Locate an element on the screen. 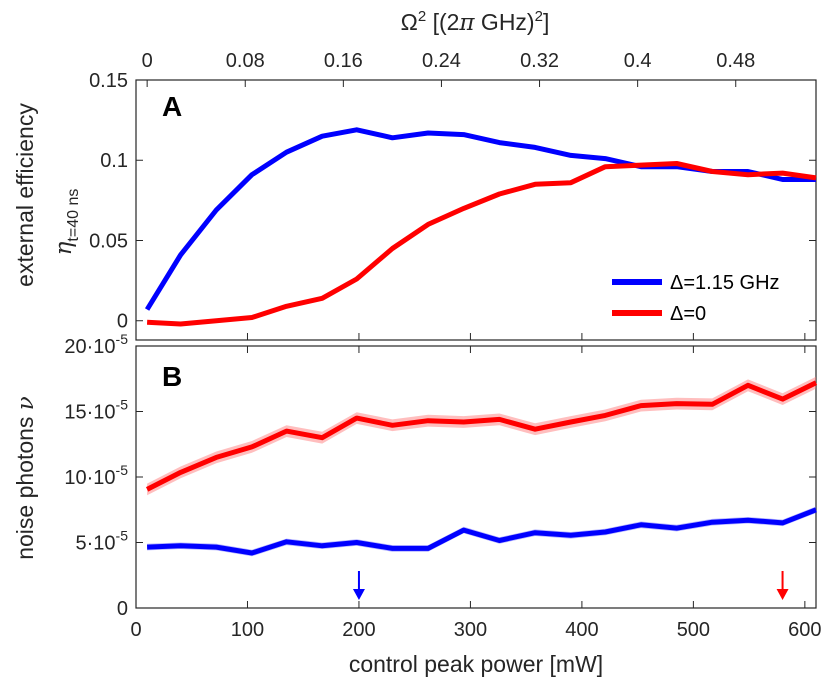 The image size is (830, 689). panel-b-ytick-label: 0 is located at coordinates (122, 609).